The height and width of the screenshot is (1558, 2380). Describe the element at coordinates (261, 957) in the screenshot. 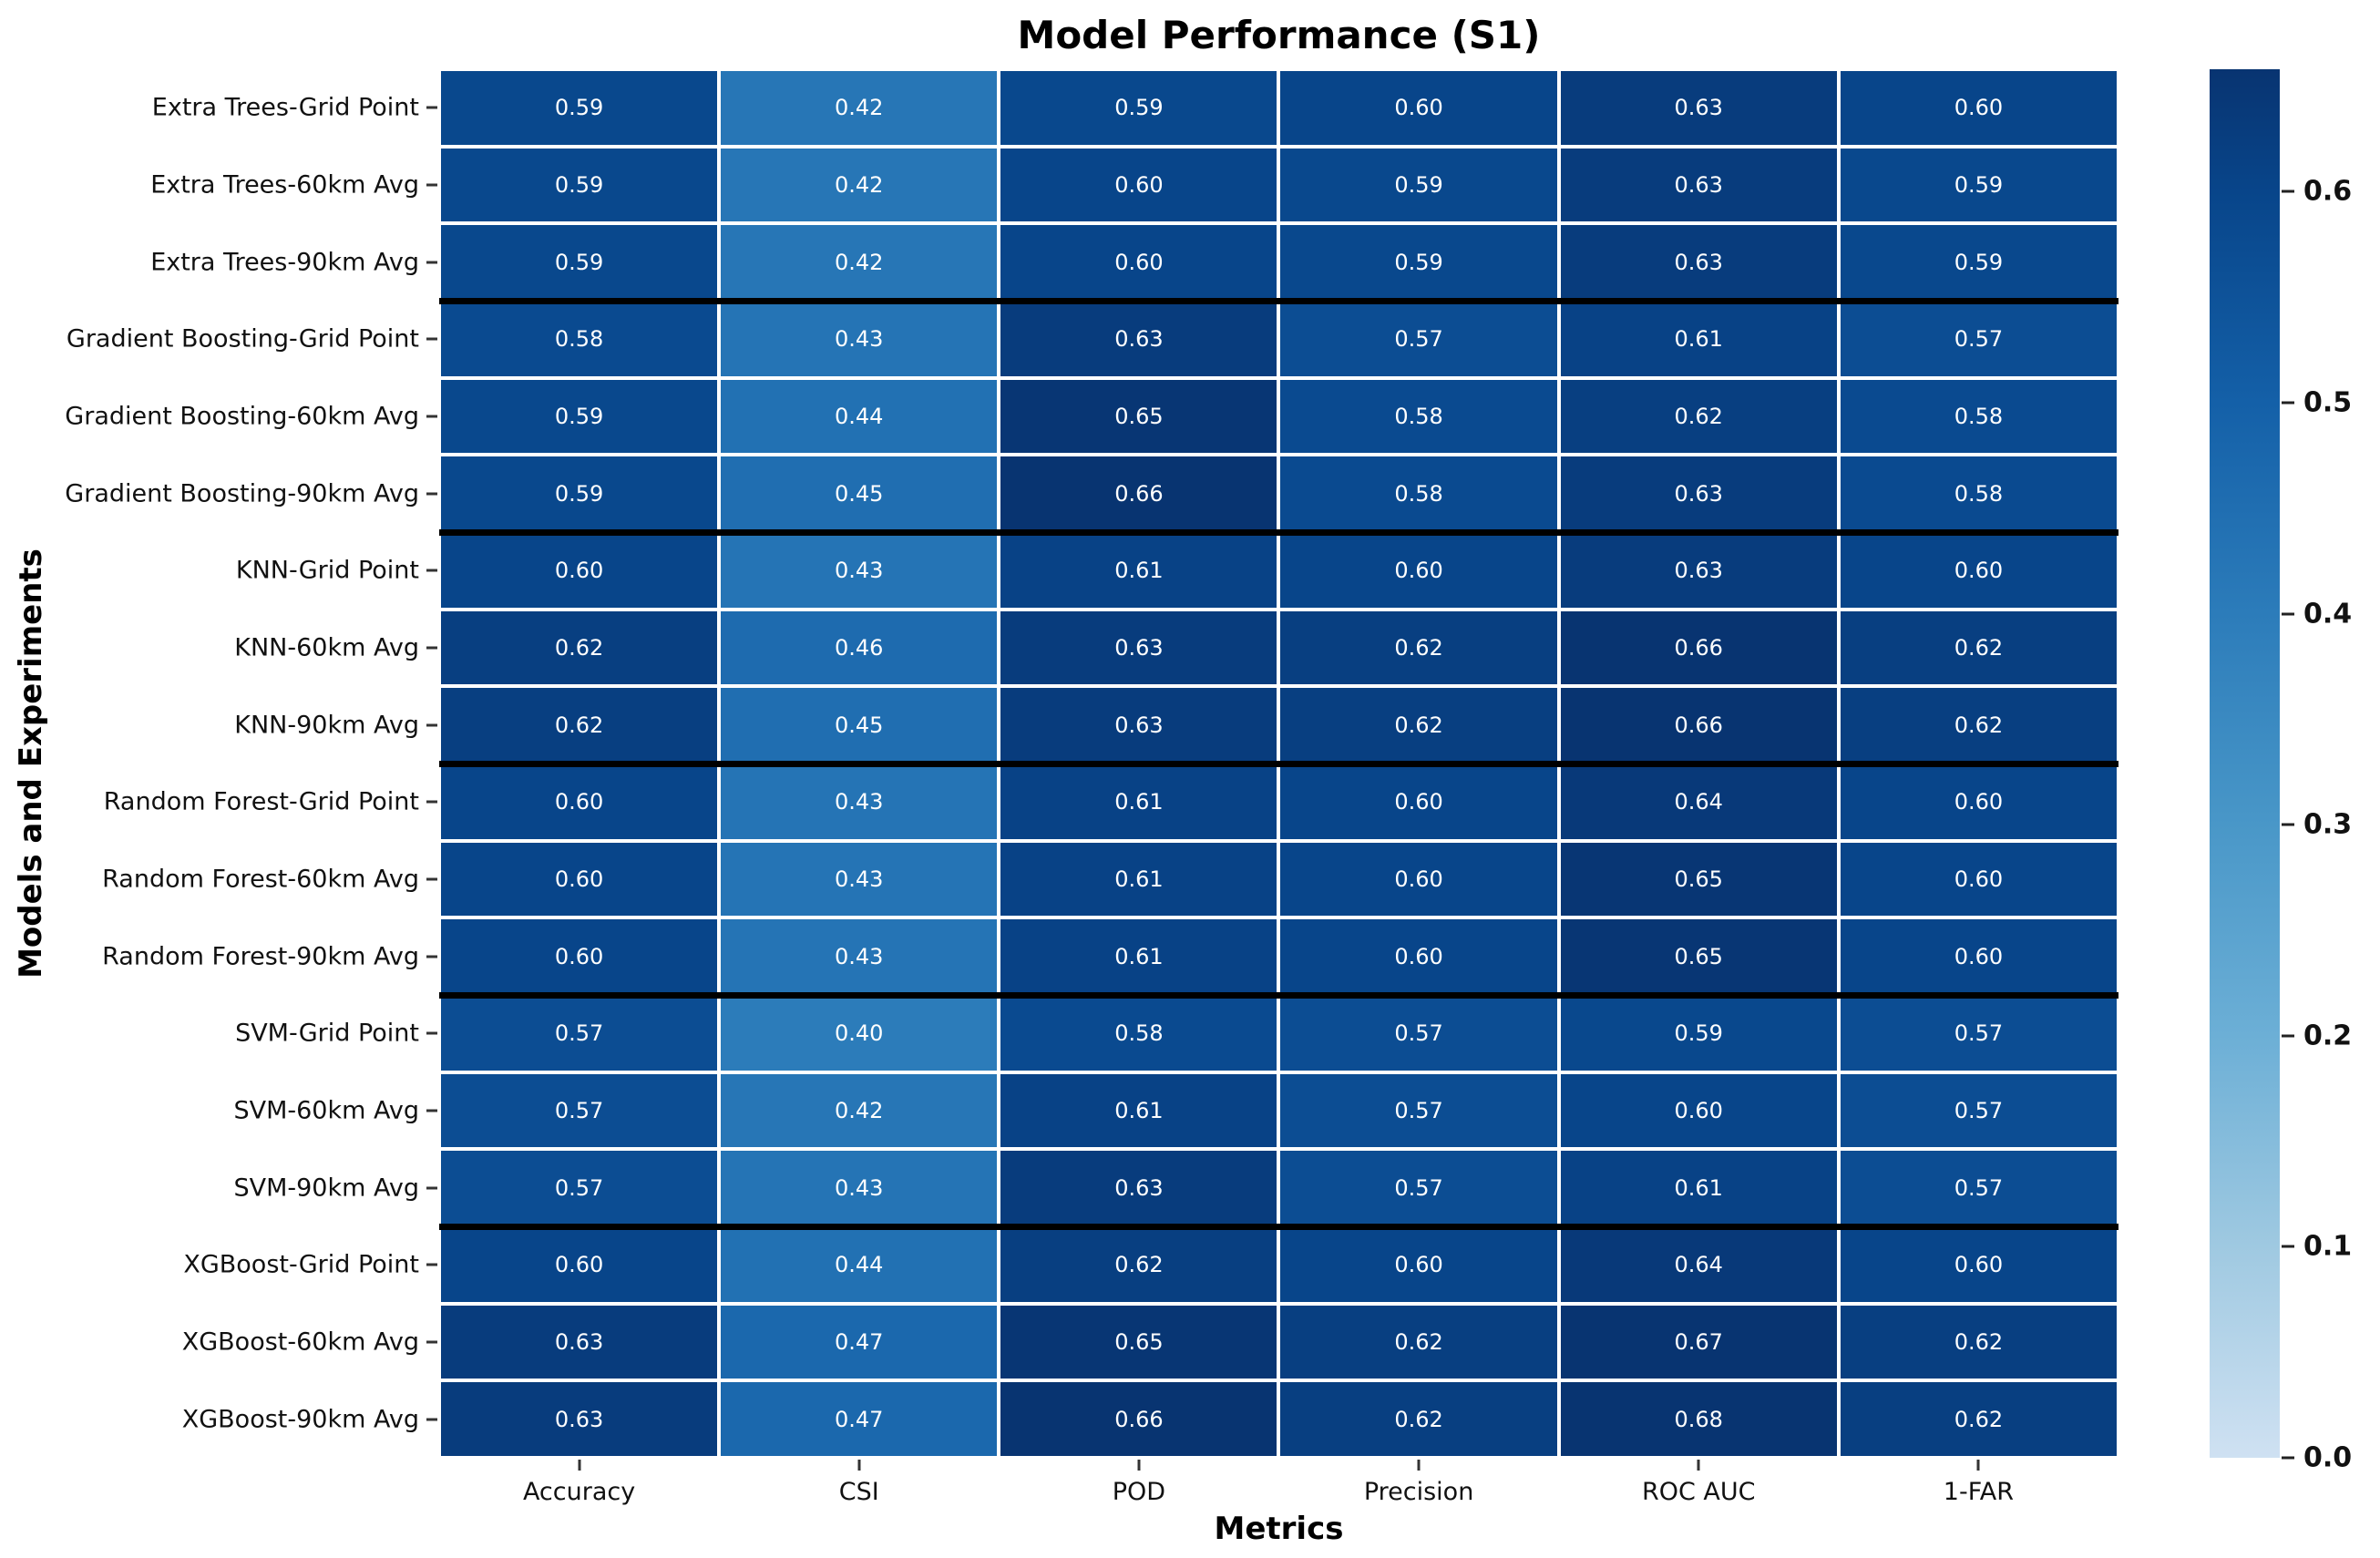

I see `row-label: Random Forest-90km Avg` at that location.